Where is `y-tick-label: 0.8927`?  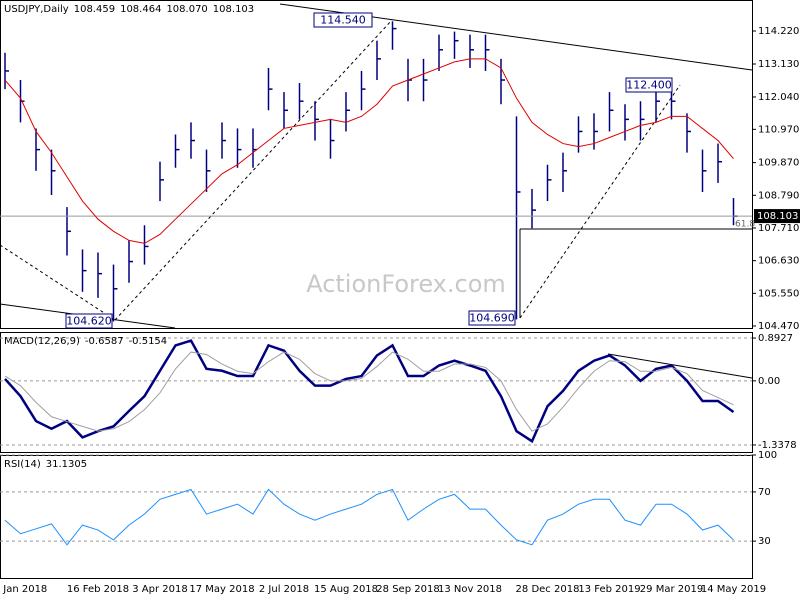
y-tick-label: 0.8927 is located at coordinates (775, 338).